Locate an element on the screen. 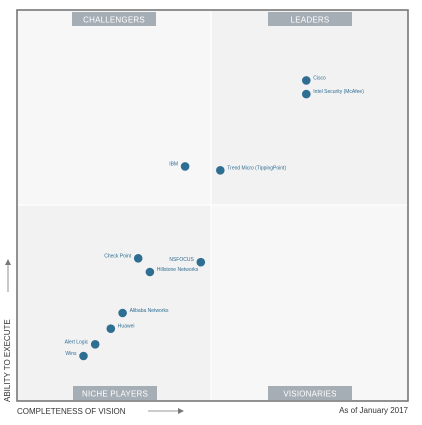 The image size is (422, 425). challengers-label-bg is located at coordinates (114, 19).